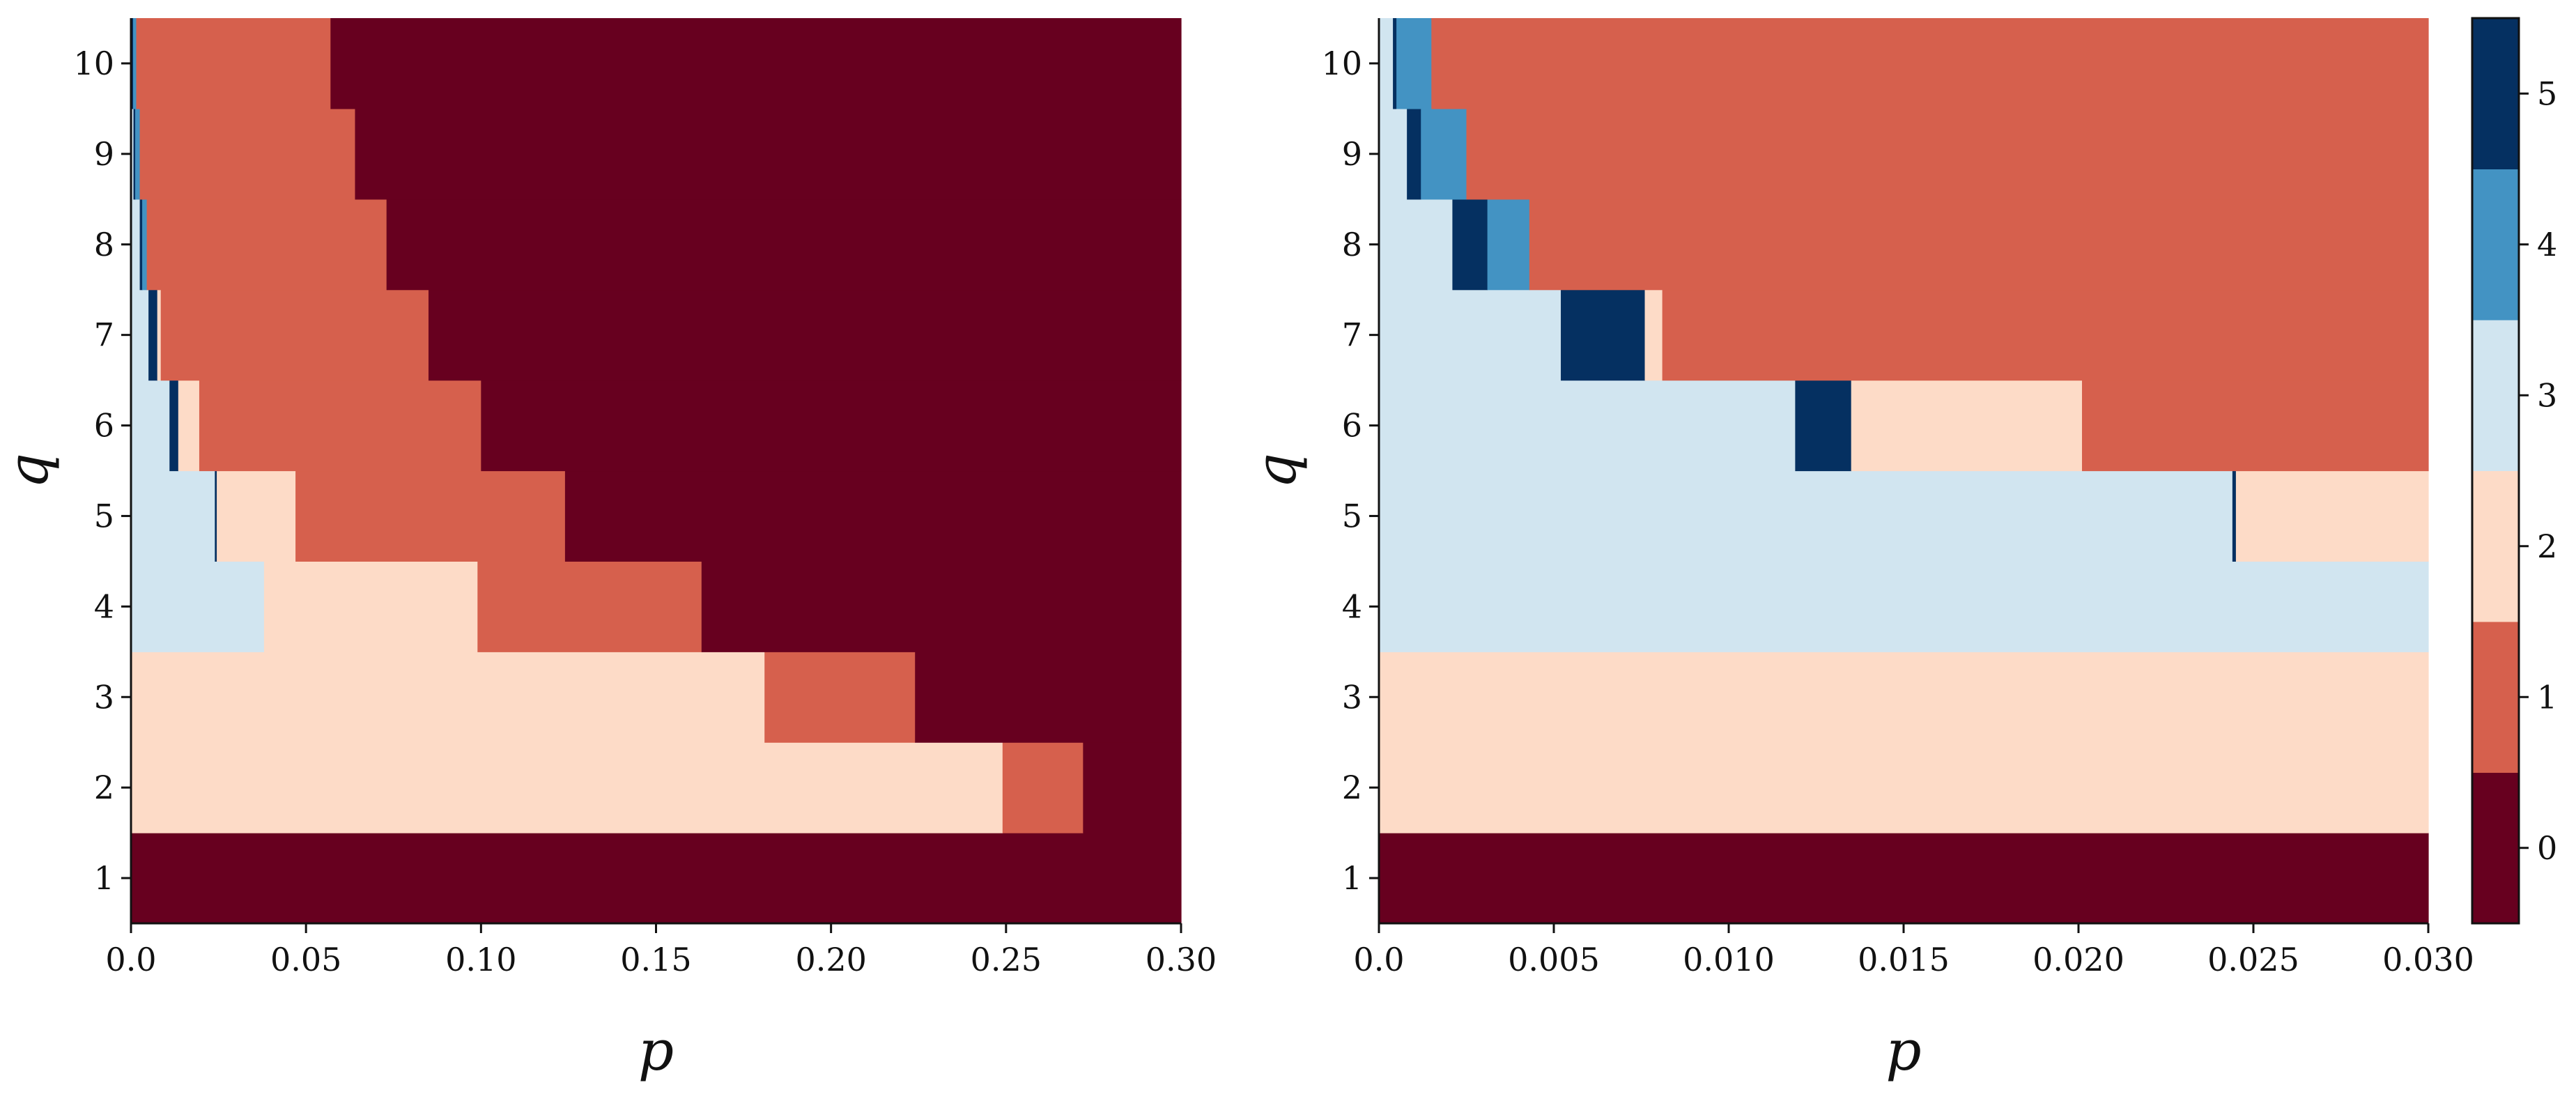 The image size is (2576, 1108). Describe the element at coordinates (1352, 335) in the screenshot. I see `y-tick-label: 7` at that location.